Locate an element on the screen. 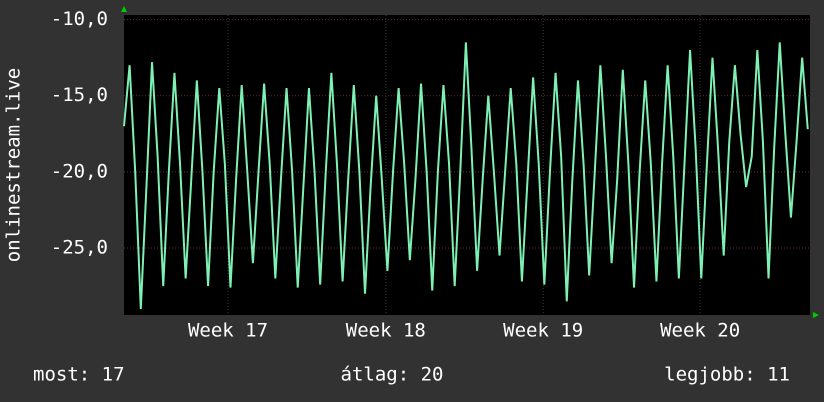 This screenshot has height=402, width=824. x-tick-label: Week 19 is located at coordinates (543, 331).